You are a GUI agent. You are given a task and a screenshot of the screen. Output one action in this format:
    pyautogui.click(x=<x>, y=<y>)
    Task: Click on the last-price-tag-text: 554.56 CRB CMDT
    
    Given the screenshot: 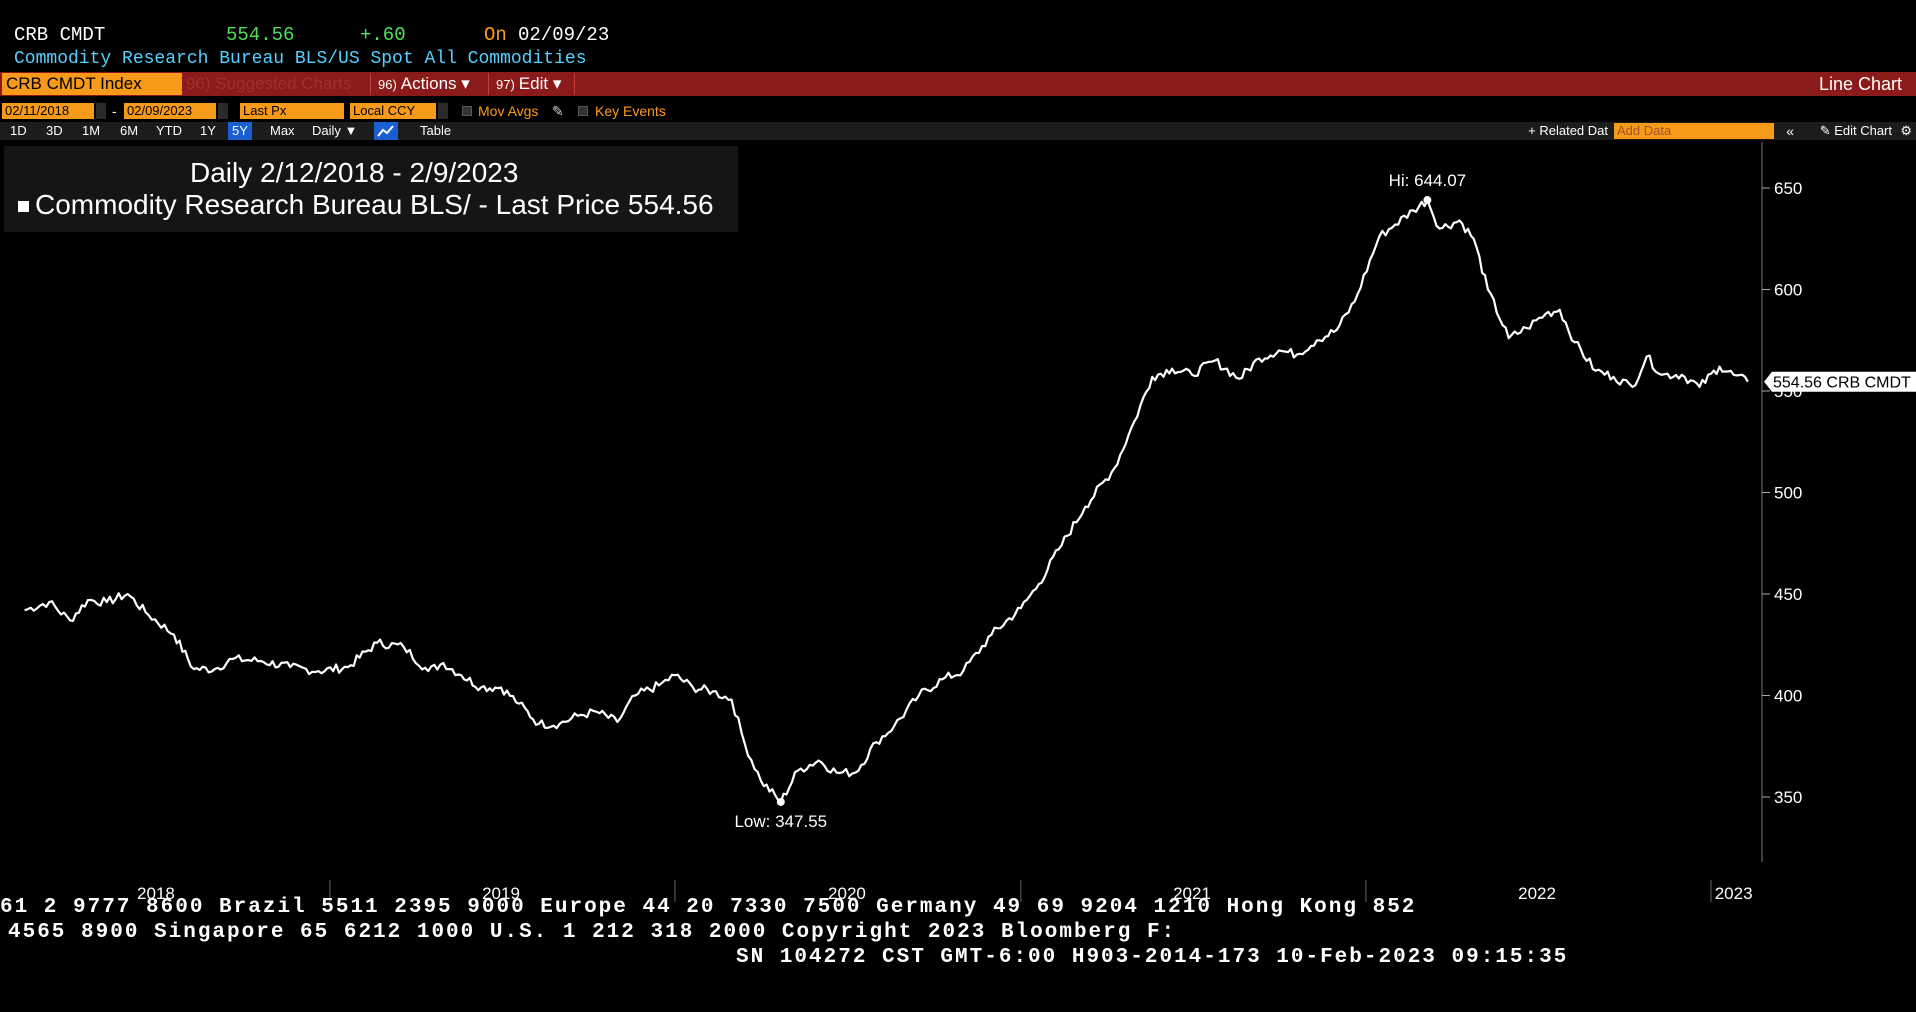 What is the action you would take?
    pyautogui.click(x=1842, y=383)
    